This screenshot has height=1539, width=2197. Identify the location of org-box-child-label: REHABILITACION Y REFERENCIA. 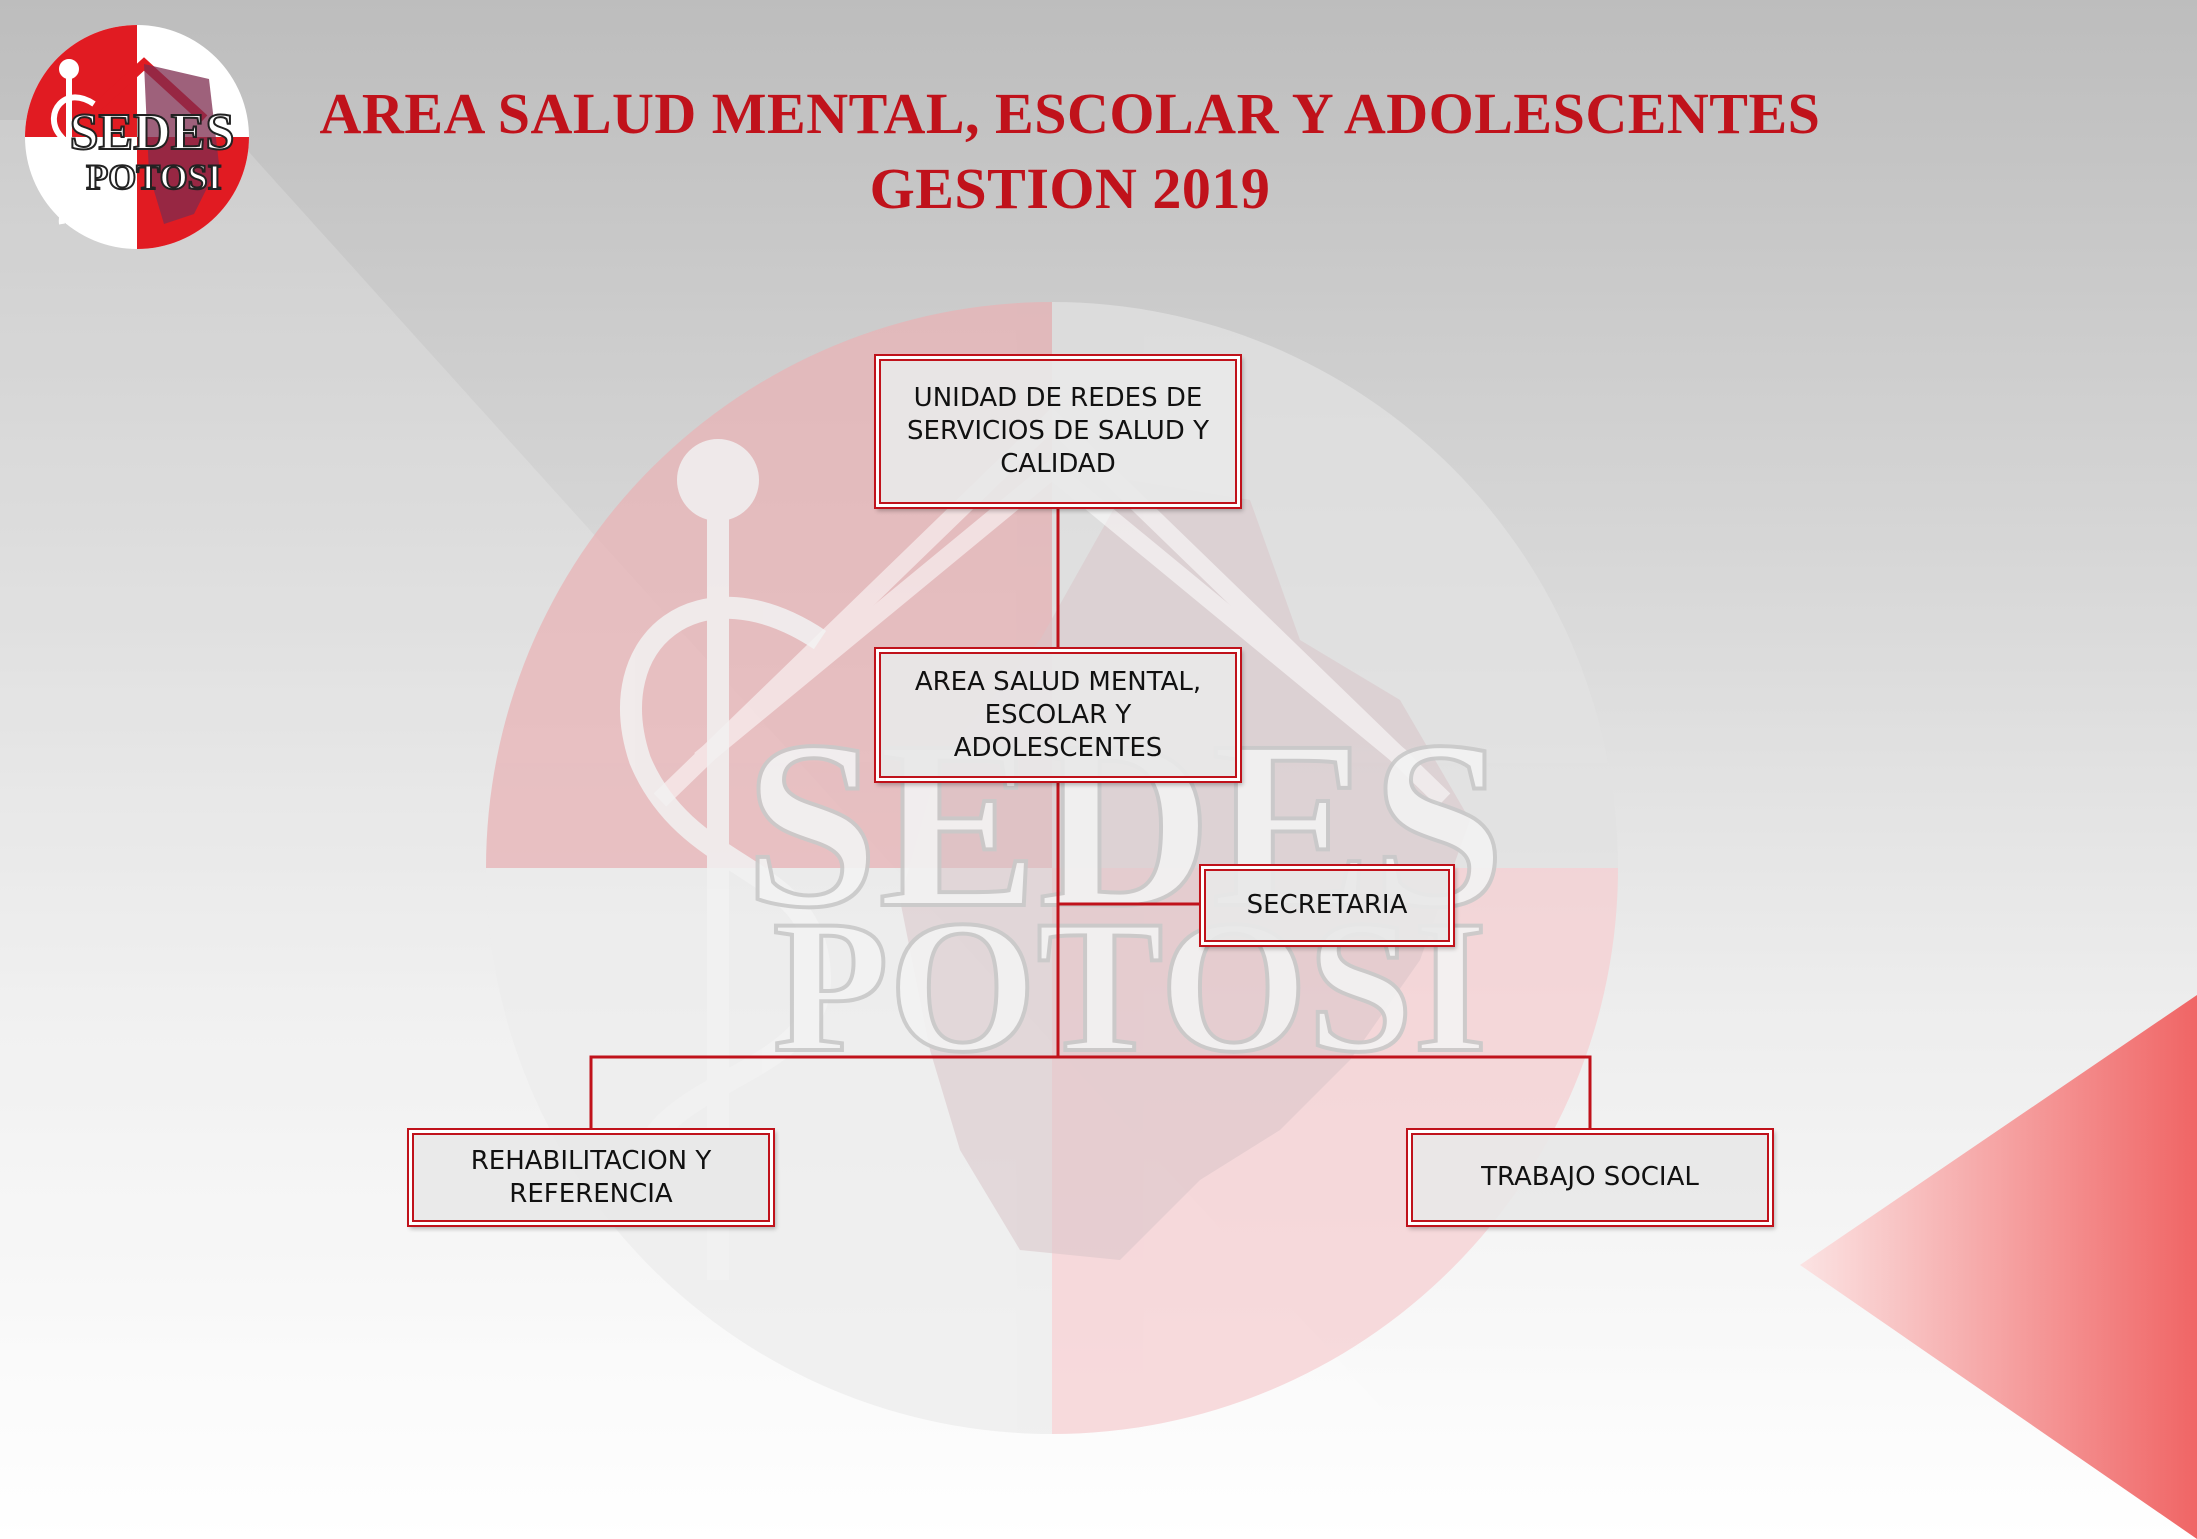
(591, 1177).